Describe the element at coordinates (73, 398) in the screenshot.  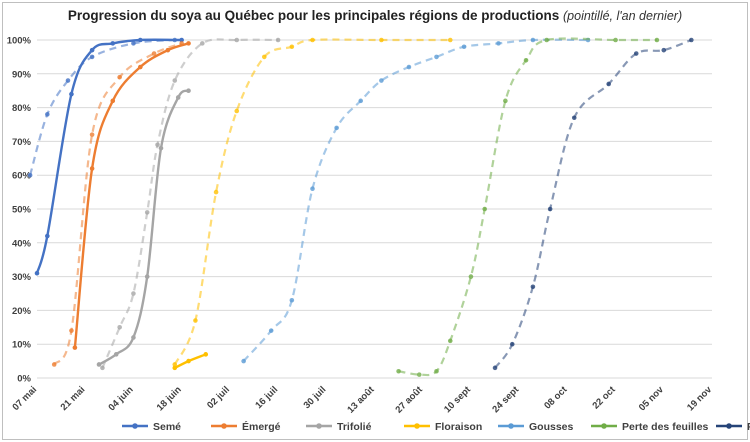
I see `x-tick-label: 21 mai` at that location.